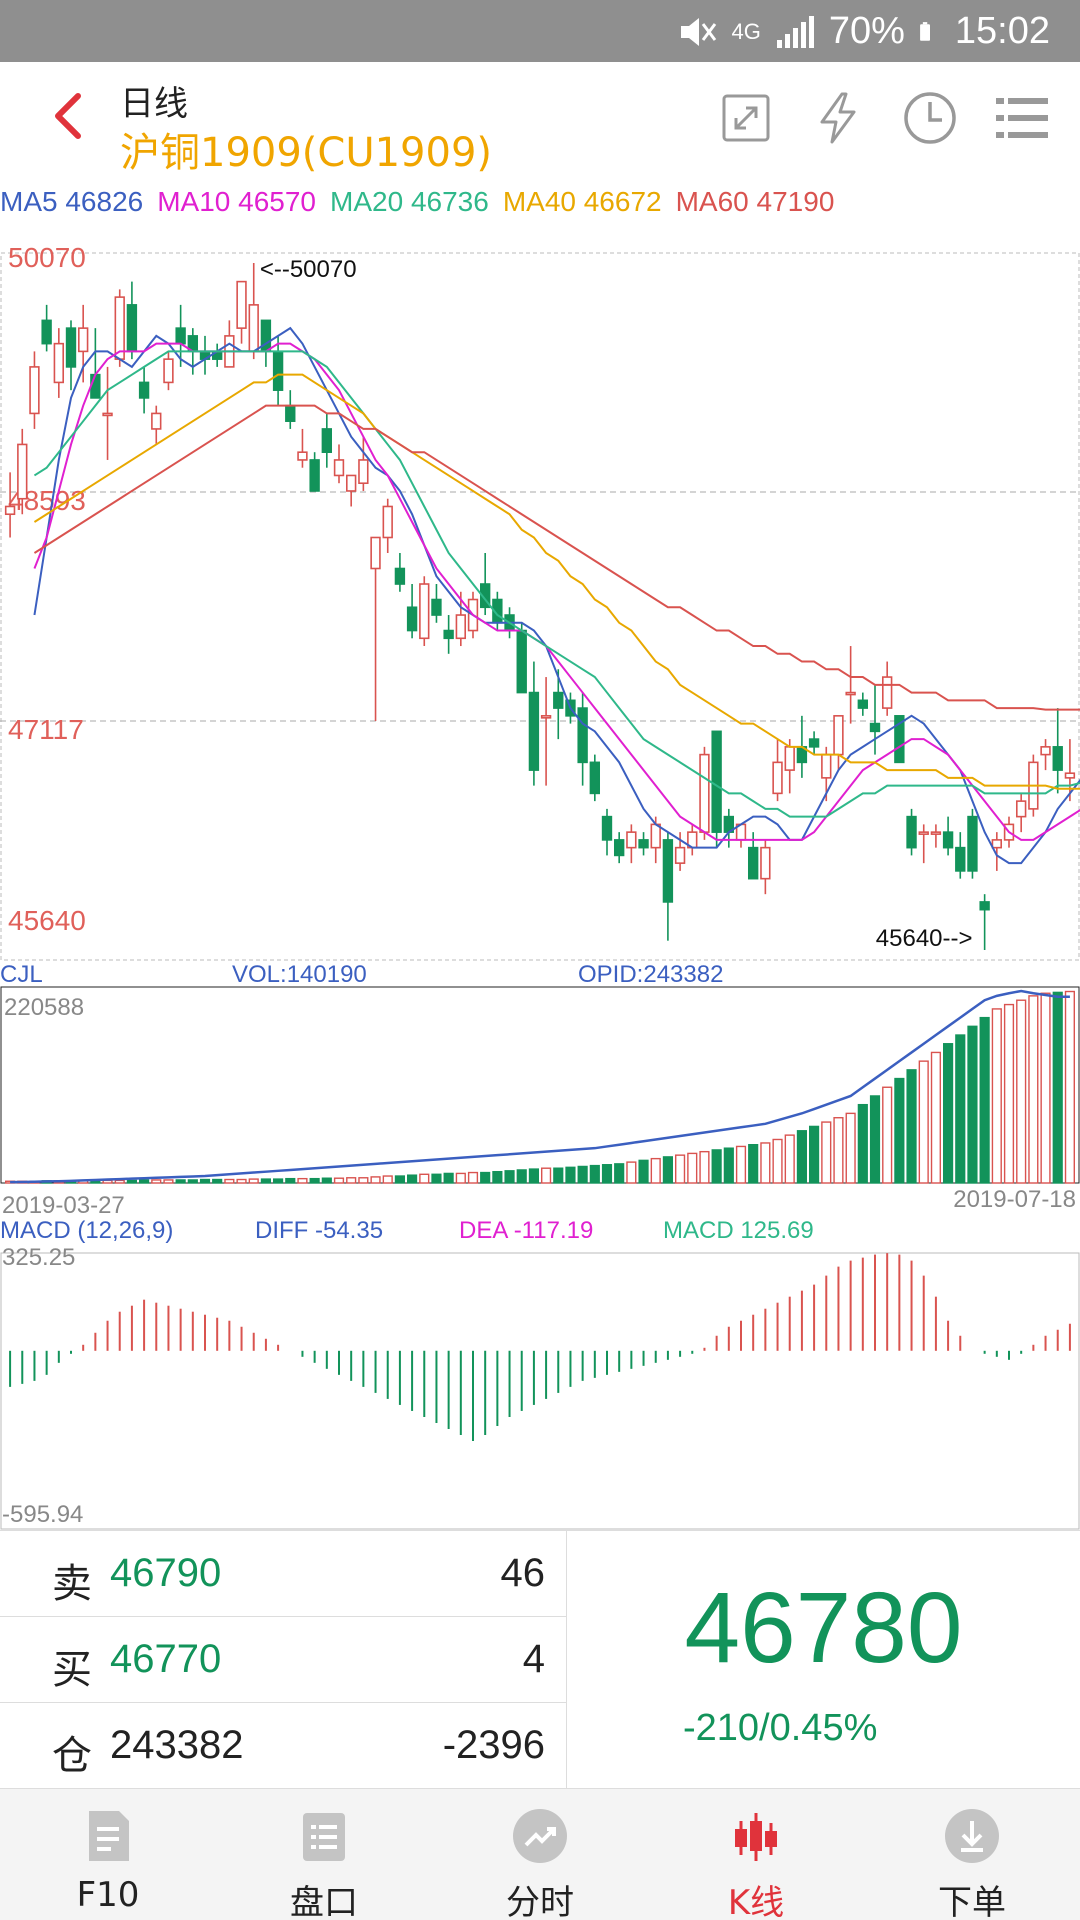 The height and width of the screenshot is (1920, 1080). I want to click on ma-legend-ma40: MA40 46672, so click(582, 201).